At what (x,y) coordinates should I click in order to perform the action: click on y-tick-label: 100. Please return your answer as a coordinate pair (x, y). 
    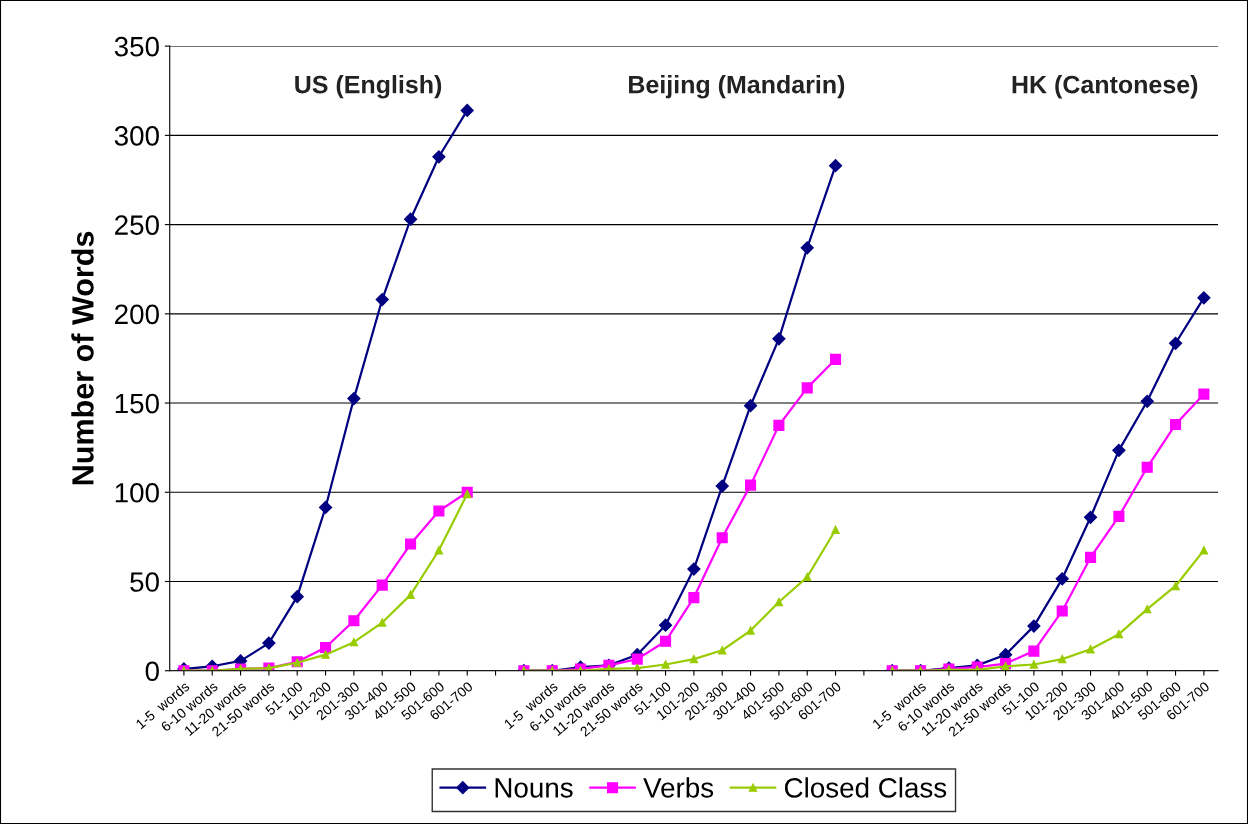
    Looking at the image, I should click on (137, 492).